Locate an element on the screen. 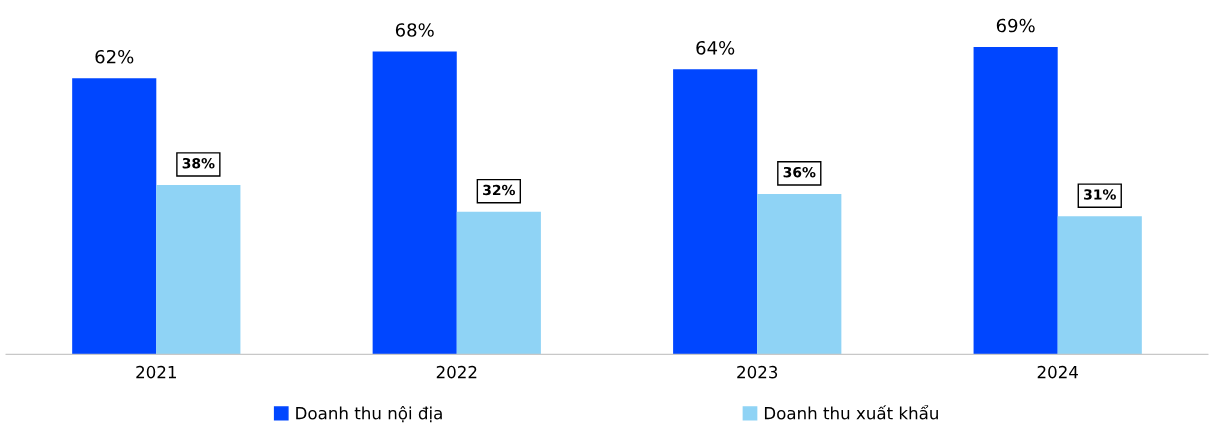 The width and height of the screenshot is (1214, 427). legend-label: Doanh thu nội địa is located at coordinates (369, 414).